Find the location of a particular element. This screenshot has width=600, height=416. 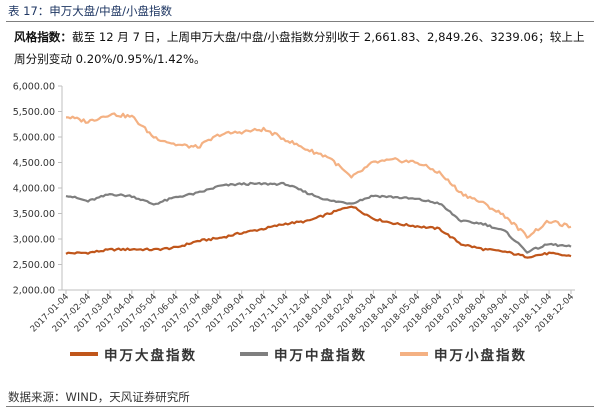

y-tick-label: 5,000.00 is located at coordinates (34, 138).